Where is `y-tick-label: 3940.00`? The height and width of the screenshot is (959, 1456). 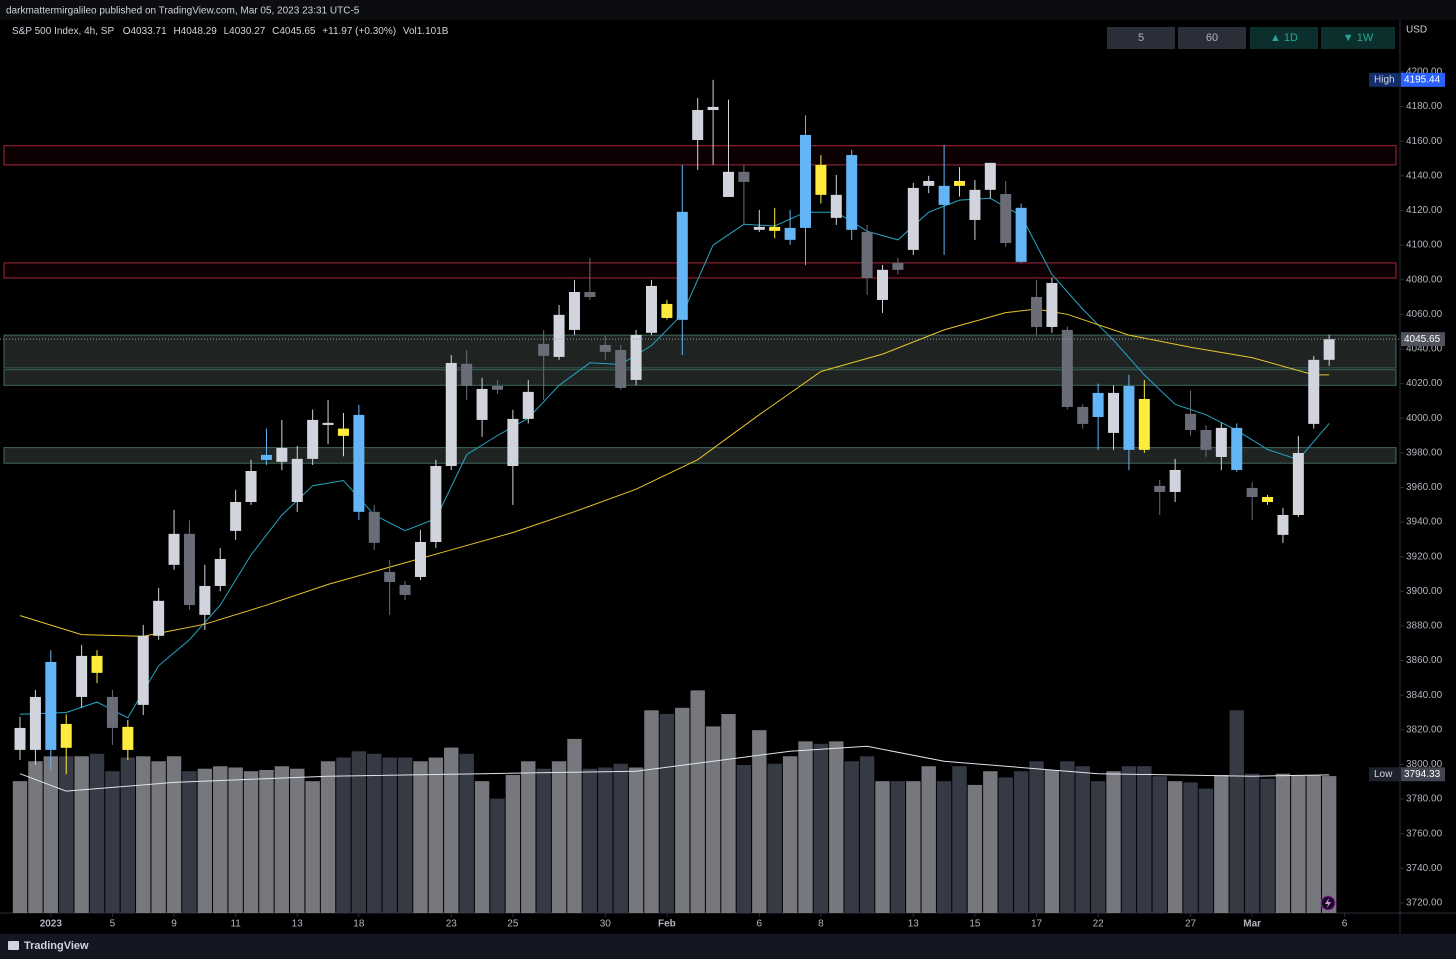
y-tick-label: 3940.00 is located at coordinates (1424, 522).